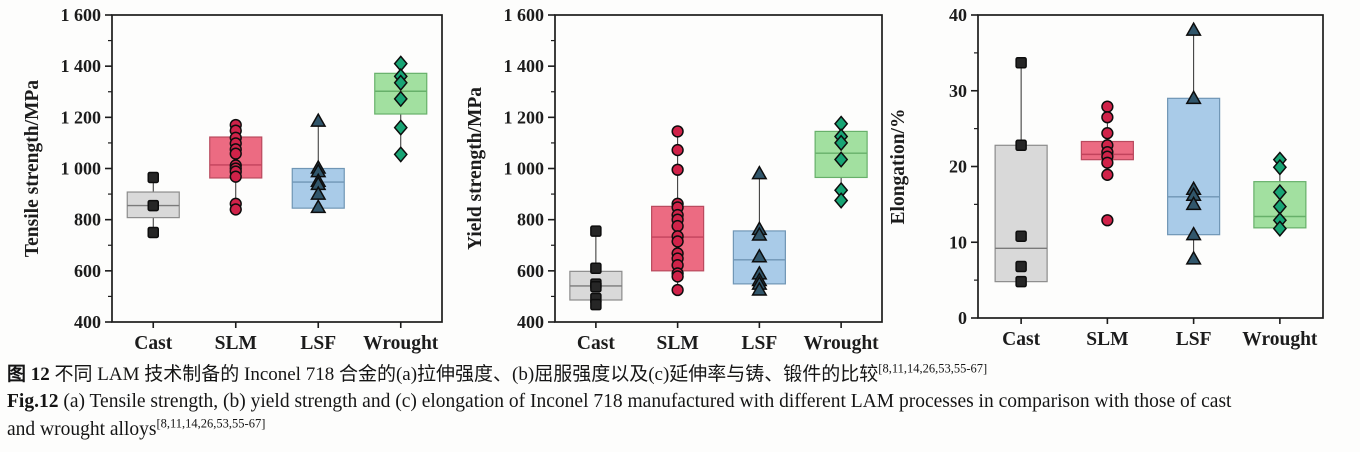 This screenshot has height=452, width=1360. I want to click on box-group-a-lsf, so click(318, 163).